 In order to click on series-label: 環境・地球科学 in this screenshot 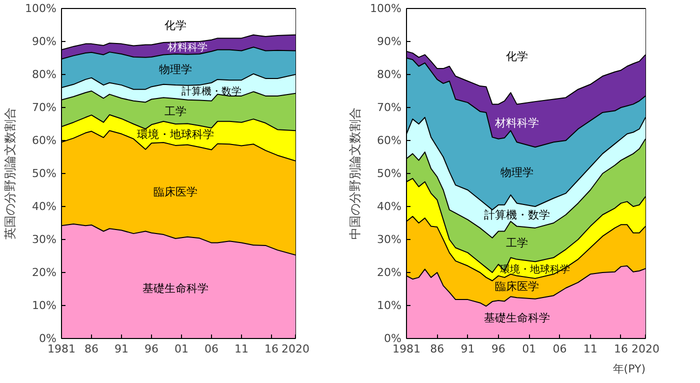, I will do `click(175, 135)`.